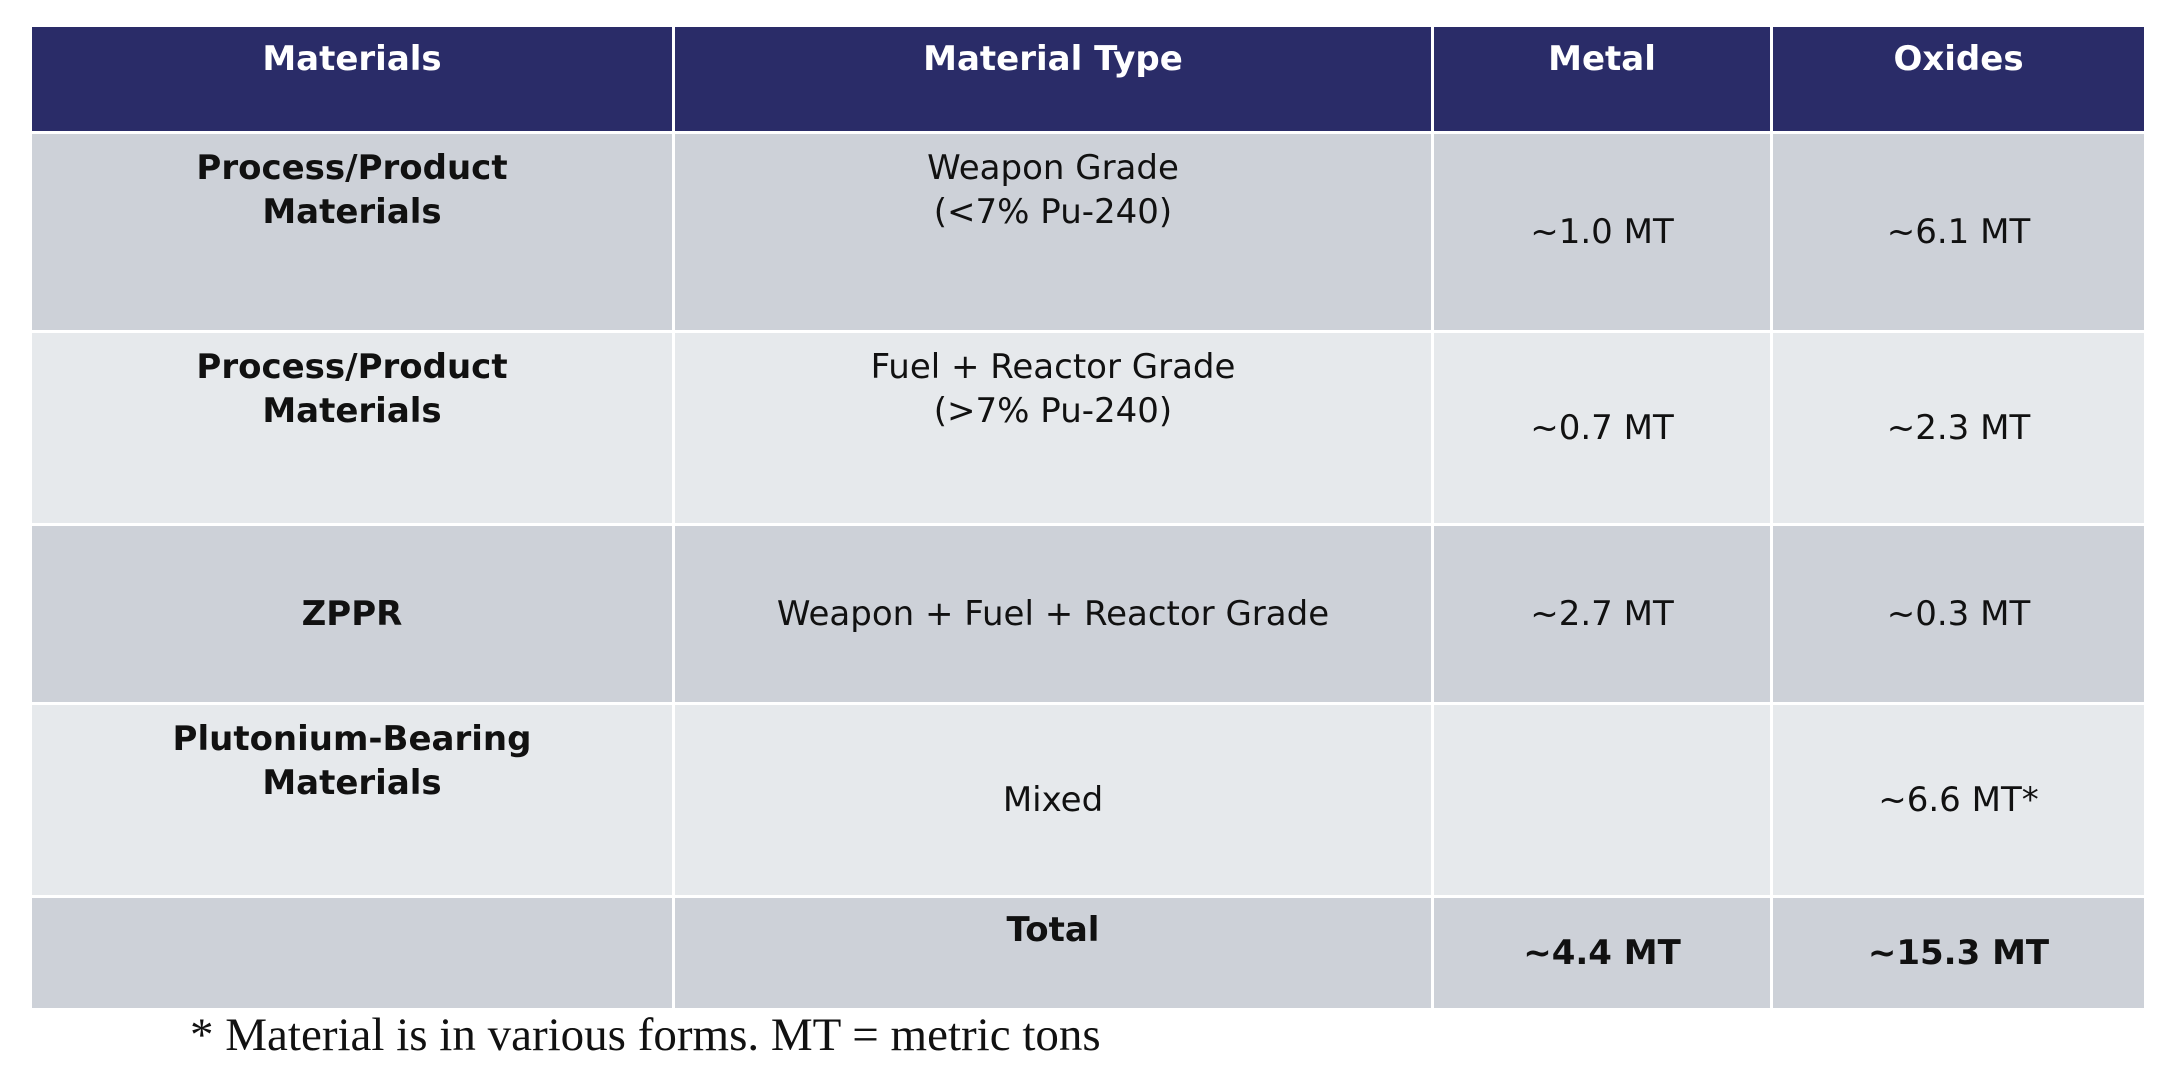 The height and width of the screenshot is (1082, 2172). Describe the element at coordinates (1053, 428) in the screenshot. I see `cell-material-type: Fuel + Reactor Grade (>7% Pu-240)` at that location.